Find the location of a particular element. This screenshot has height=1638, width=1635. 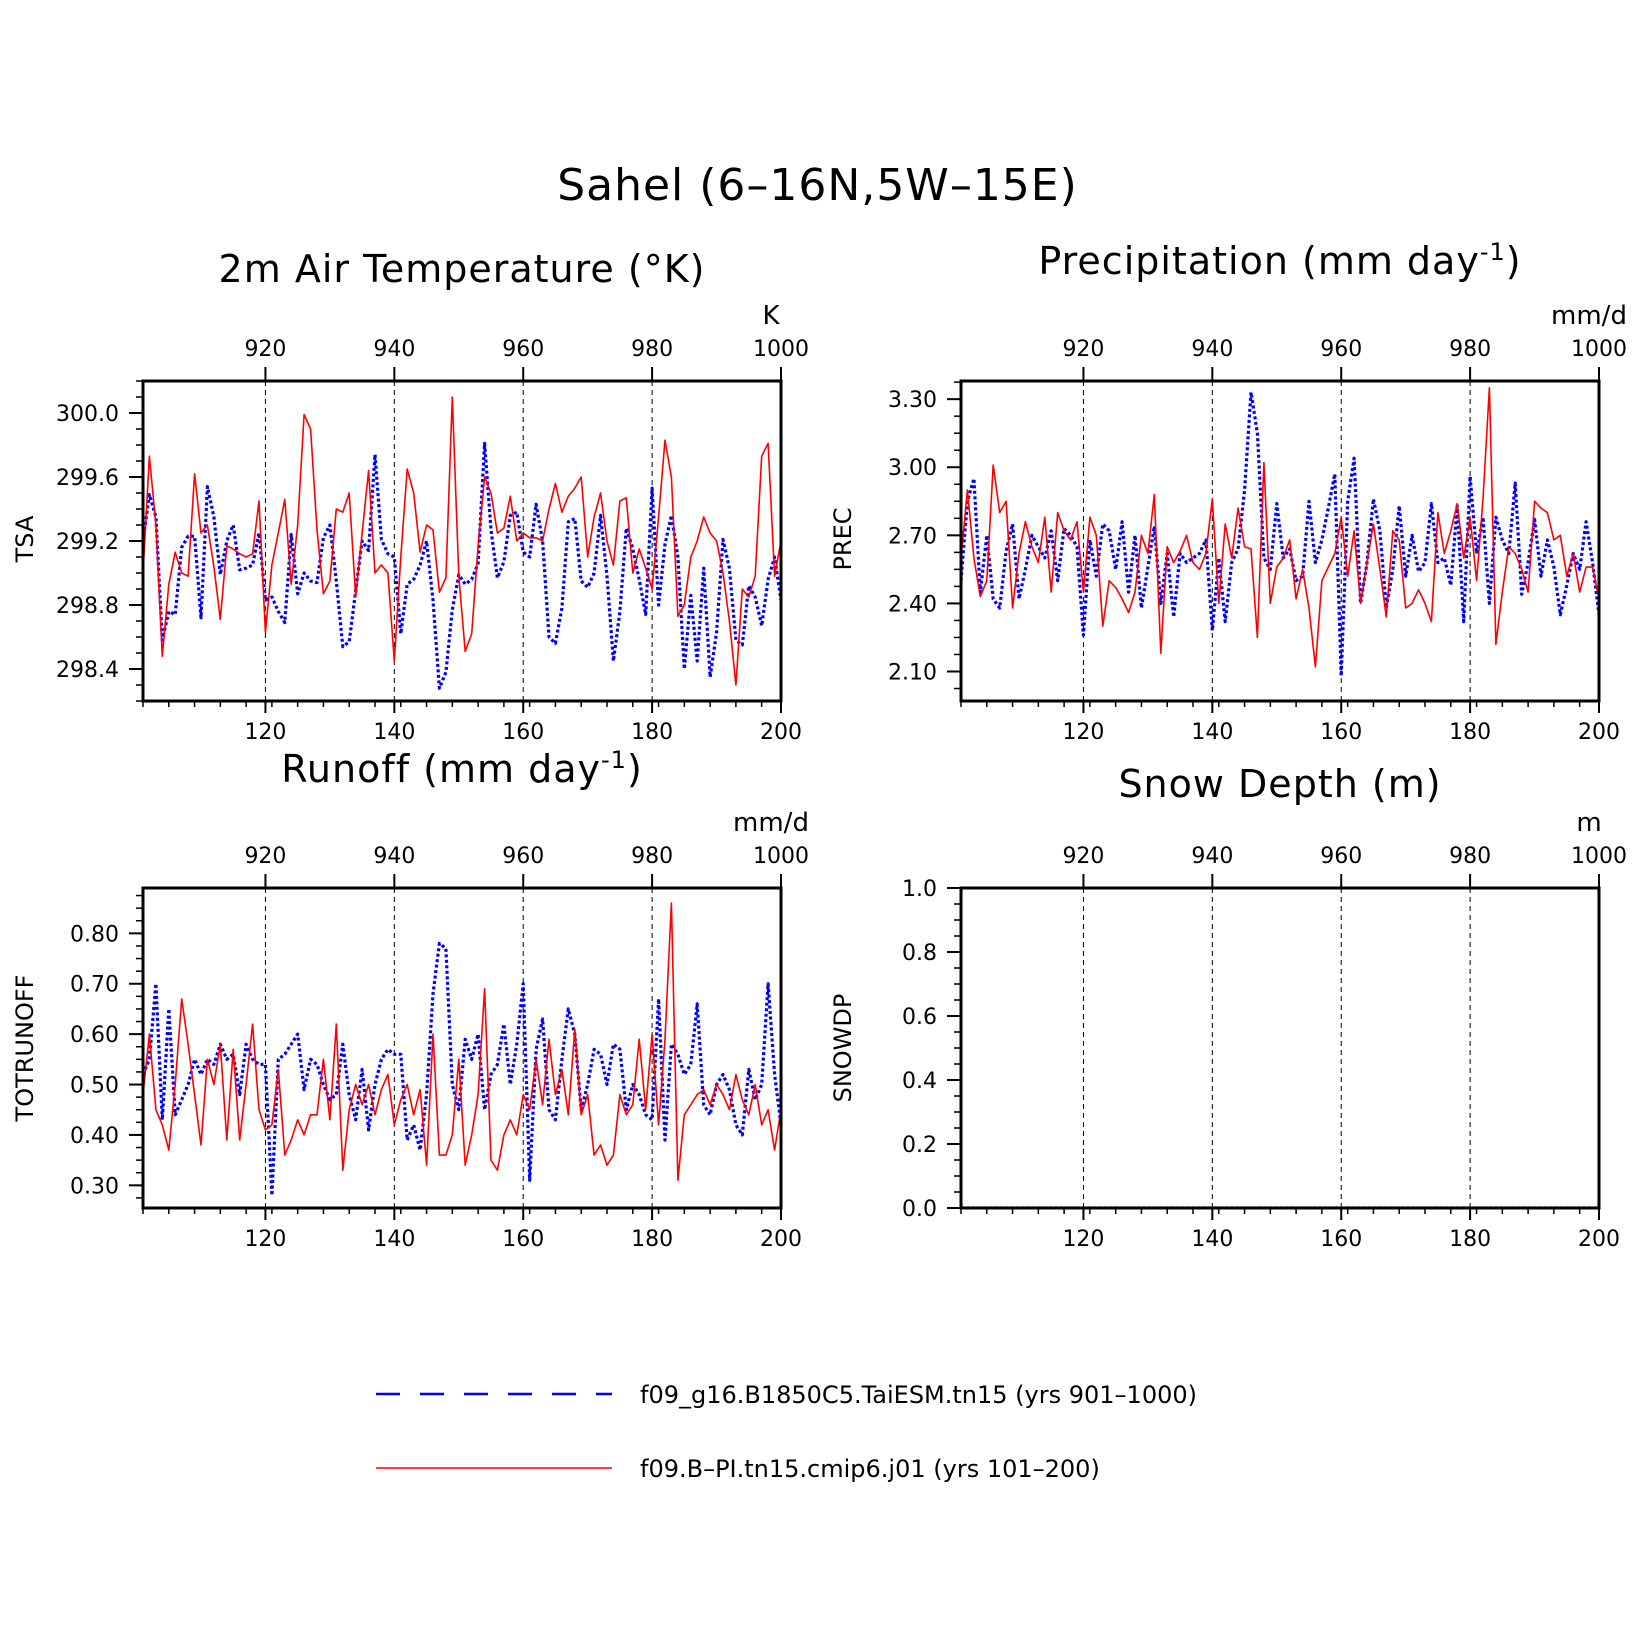

y-tick-label: 299.2 is located at coordinates (87, 542).